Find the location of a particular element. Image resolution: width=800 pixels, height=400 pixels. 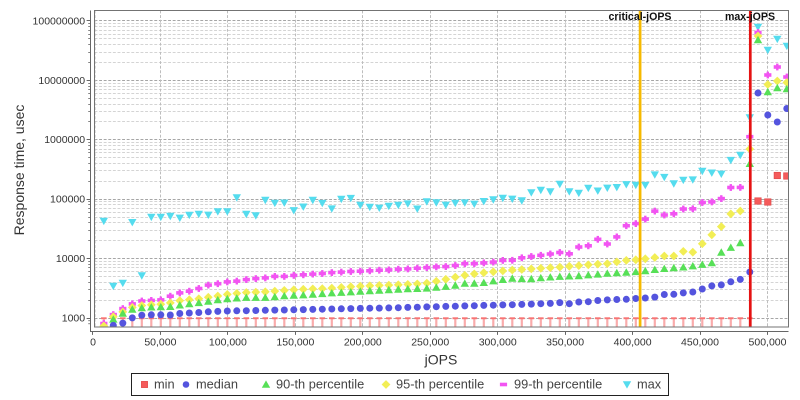

svg-text: 150,000 is located at coordinates (295, 343).